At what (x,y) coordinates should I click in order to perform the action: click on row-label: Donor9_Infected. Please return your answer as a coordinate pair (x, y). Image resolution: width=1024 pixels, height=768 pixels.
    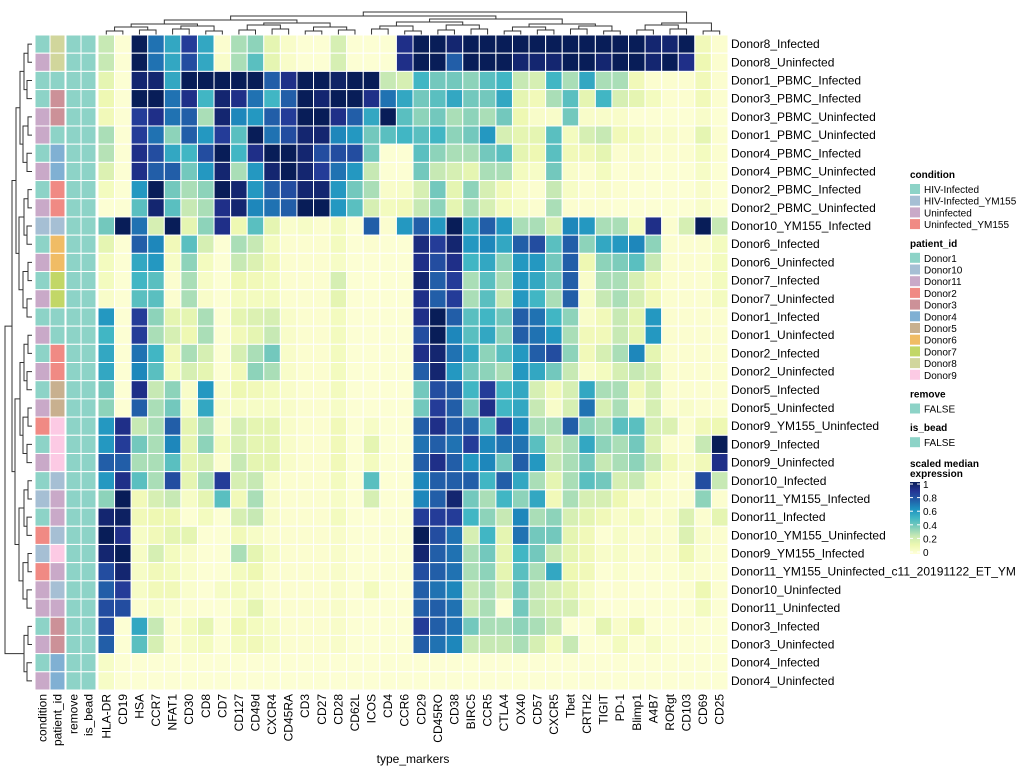
    Looking at the image, I should click on (775, 444).